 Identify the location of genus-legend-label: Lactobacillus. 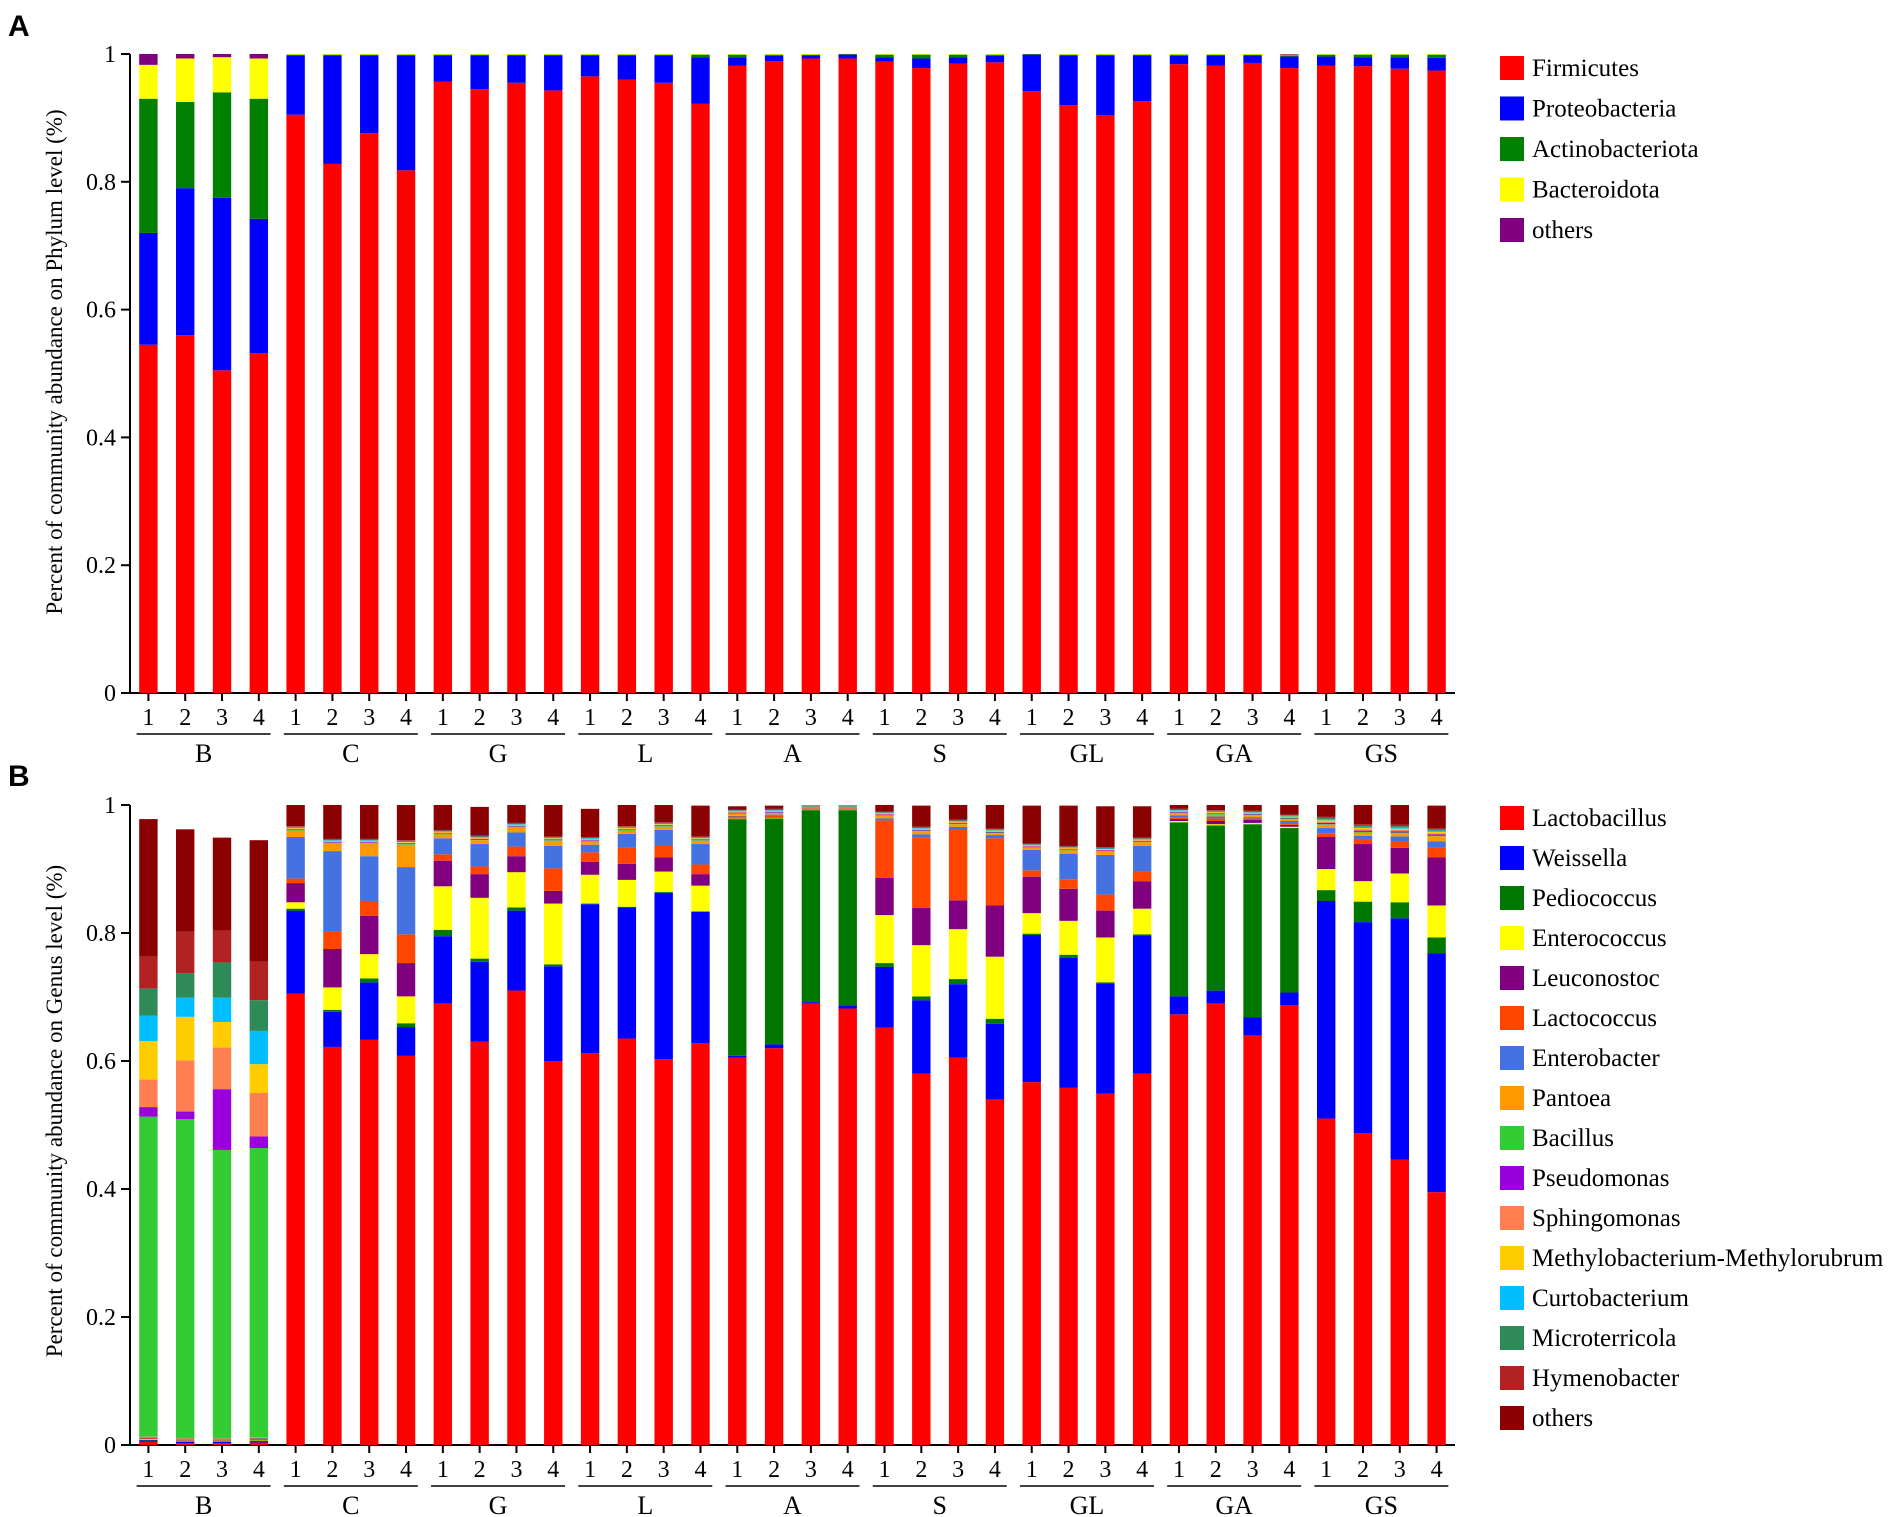
(1599, 818).